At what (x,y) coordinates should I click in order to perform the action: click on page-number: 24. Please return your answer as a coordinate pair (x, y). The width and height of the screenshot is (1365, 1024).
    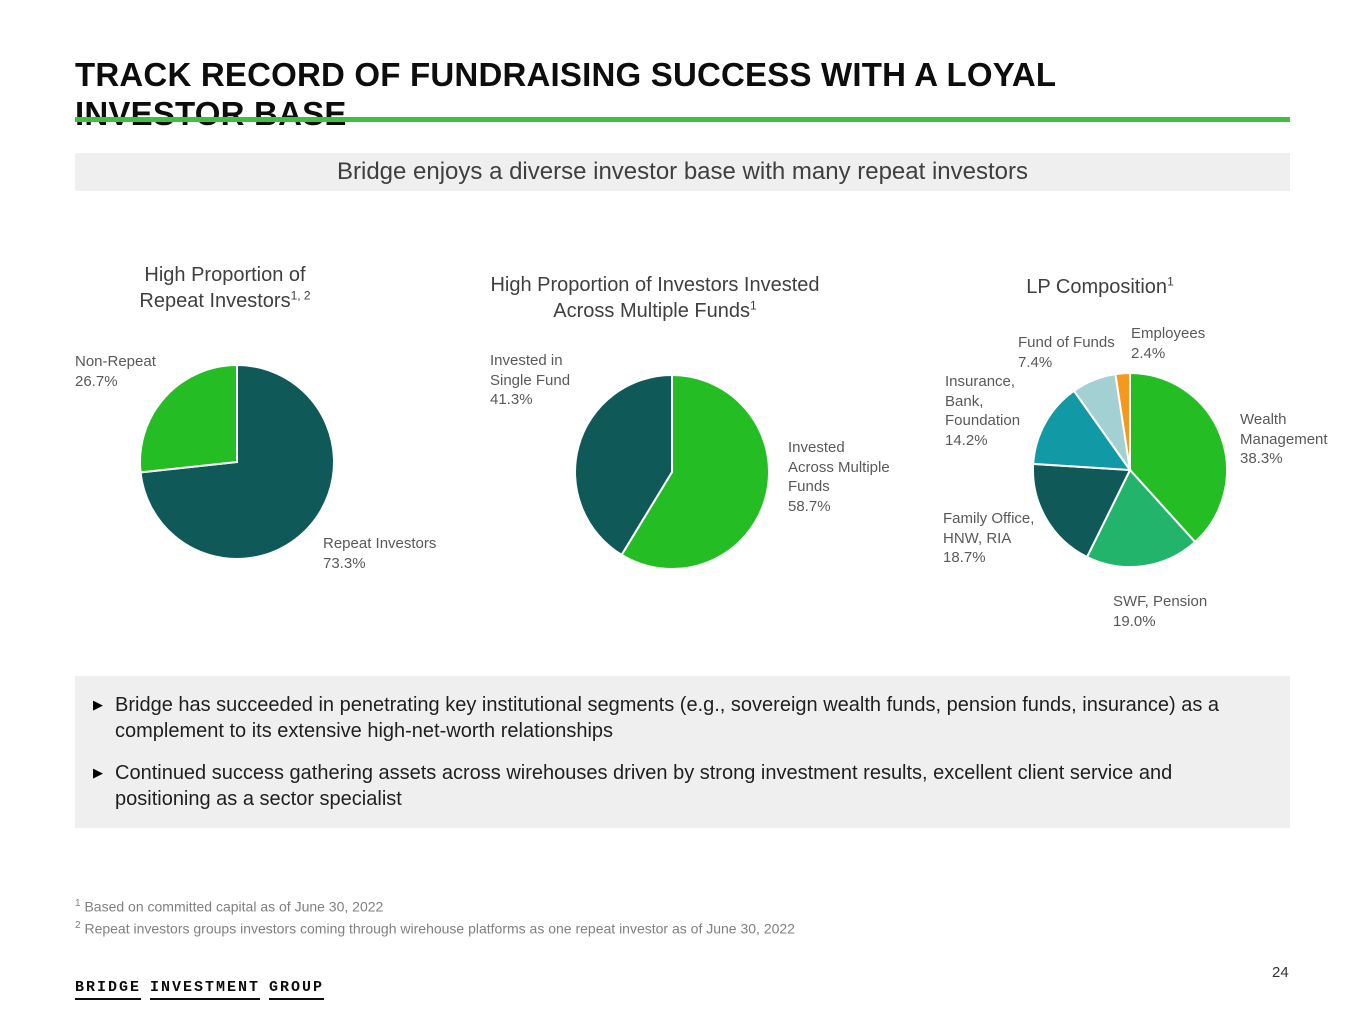
    Looking at the image, I should click on (1280, 972).